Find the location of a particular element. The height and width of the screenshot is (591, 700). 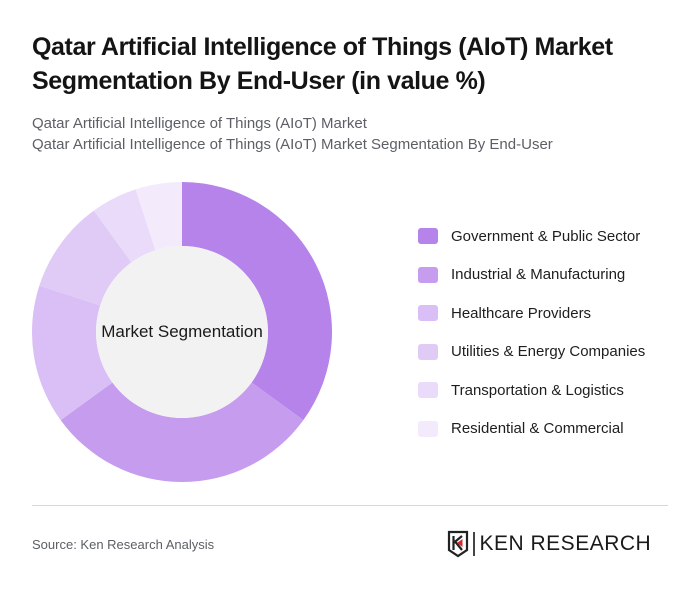

ken-research-logo: KEN RESEARCH is located at coordinates (549, 544).